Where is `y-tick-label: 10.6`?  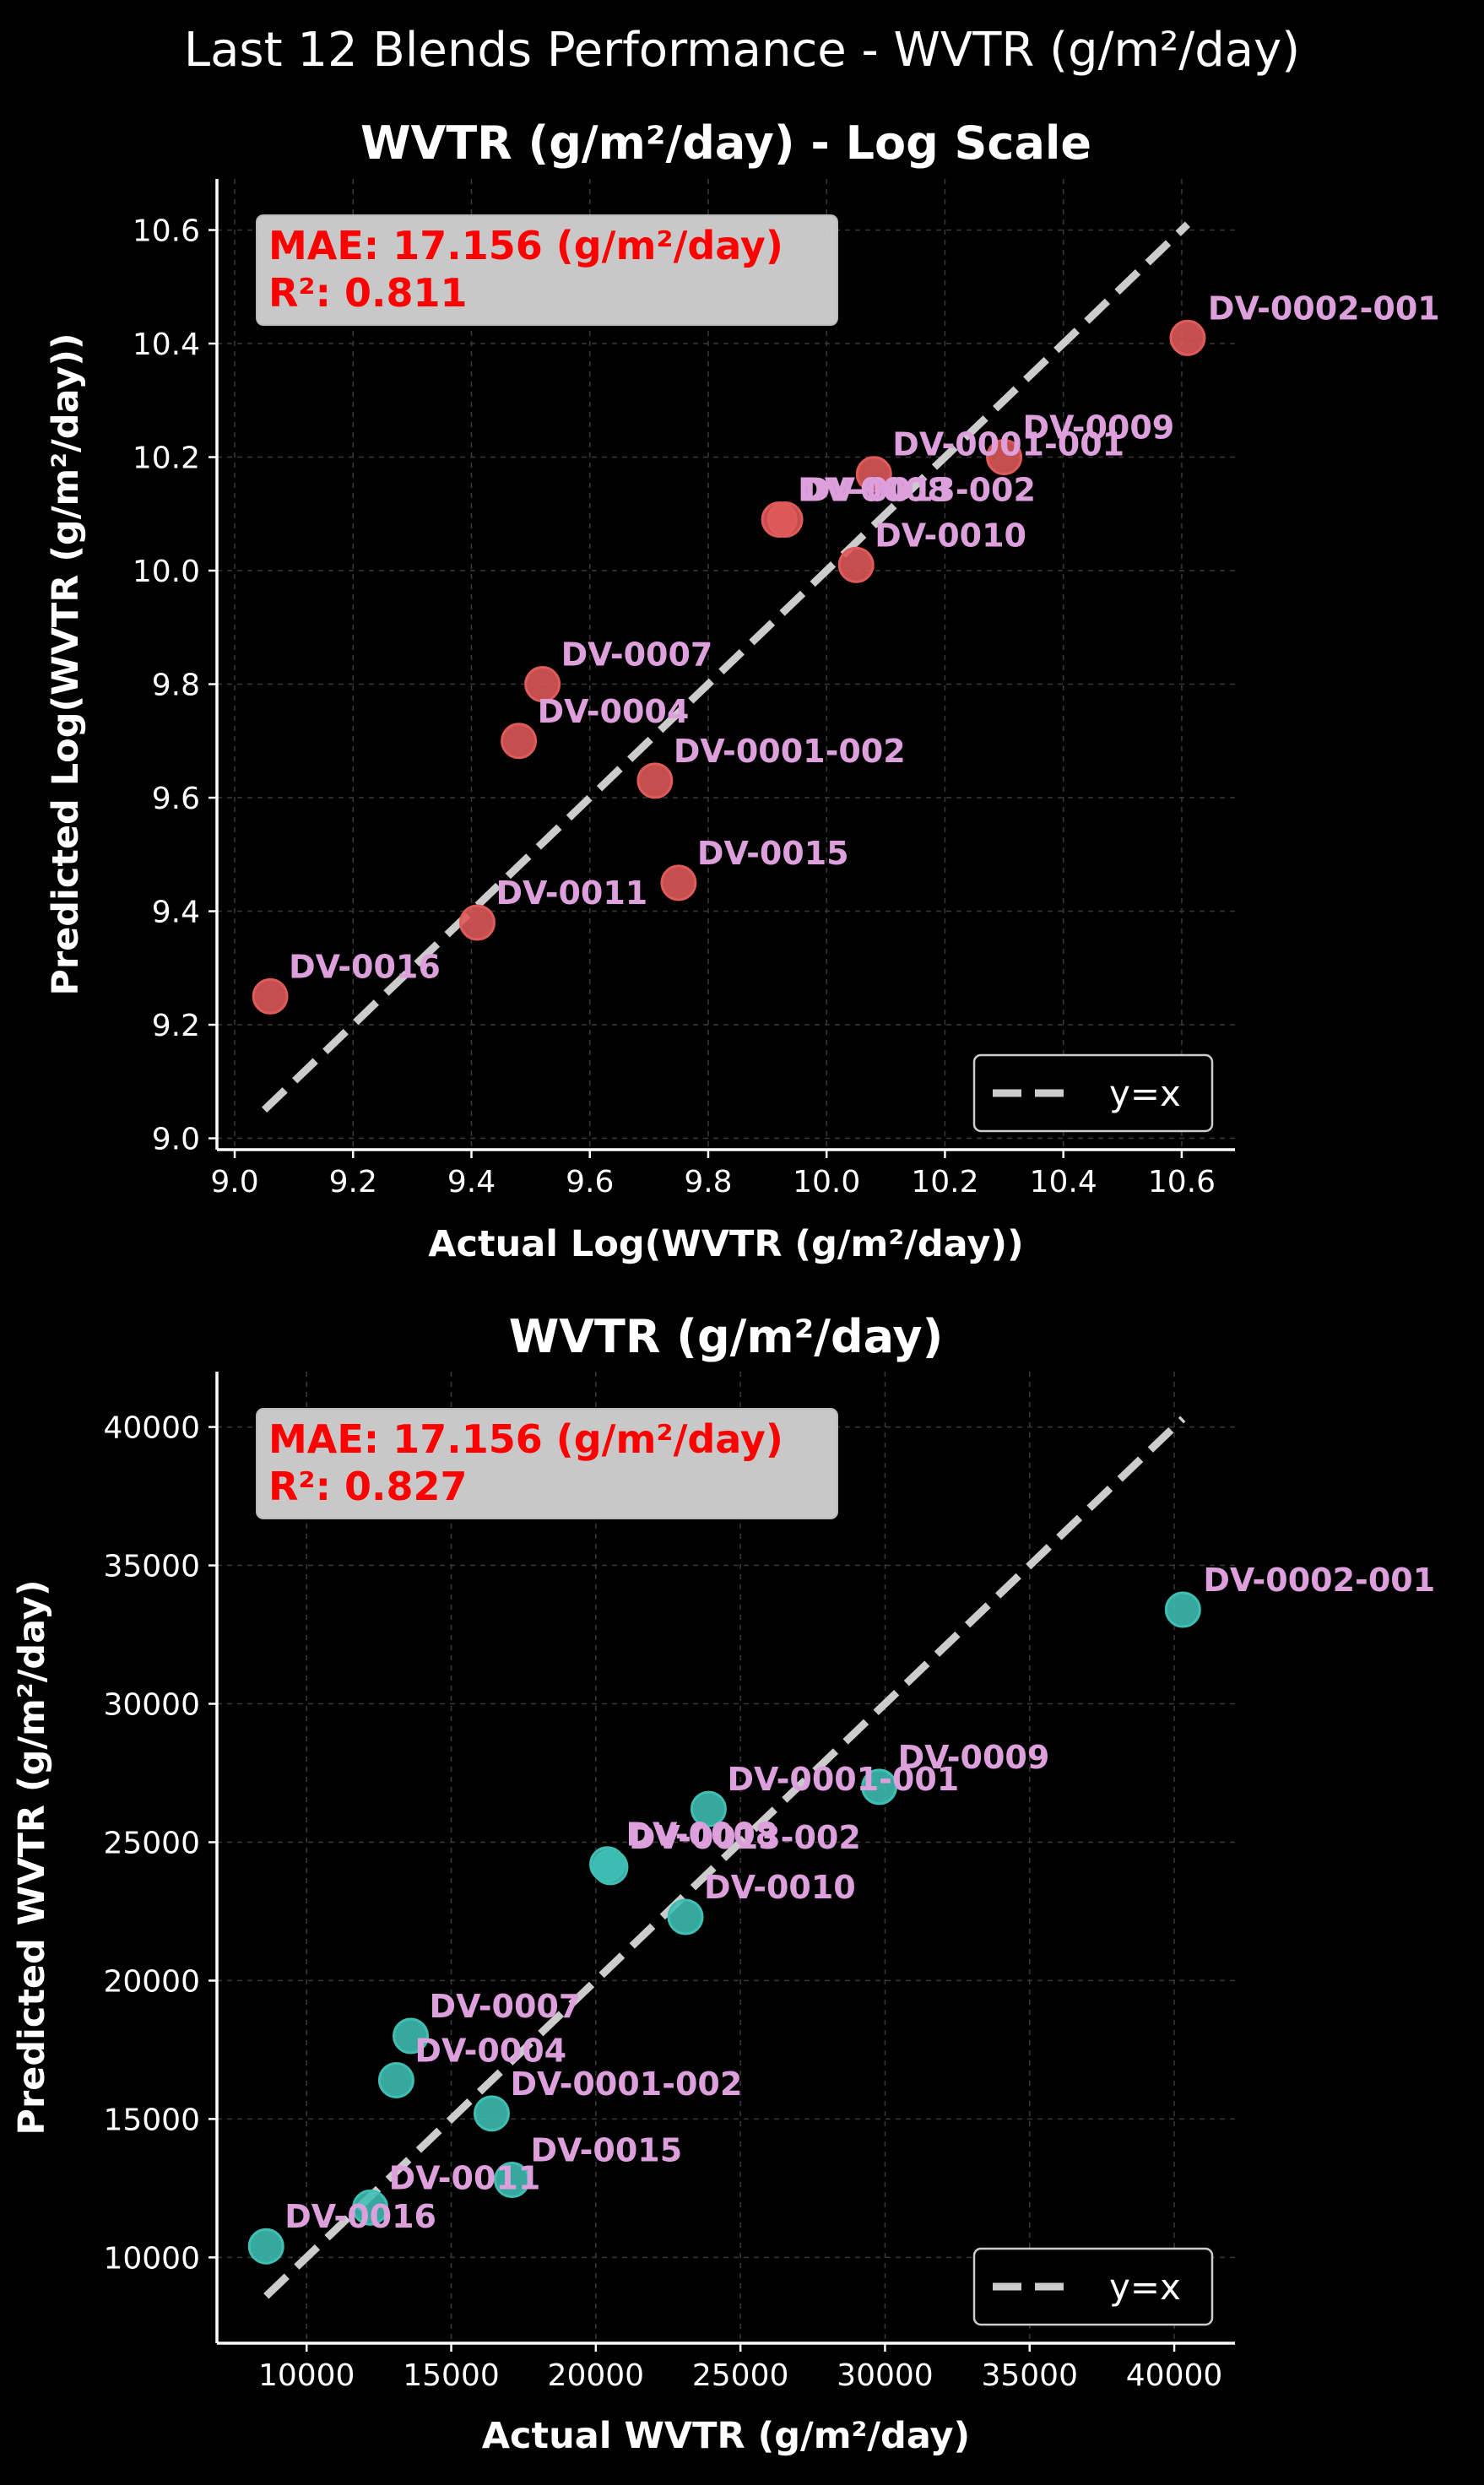 y-tick-label: 10.6 is located at coordinates (166, 231).